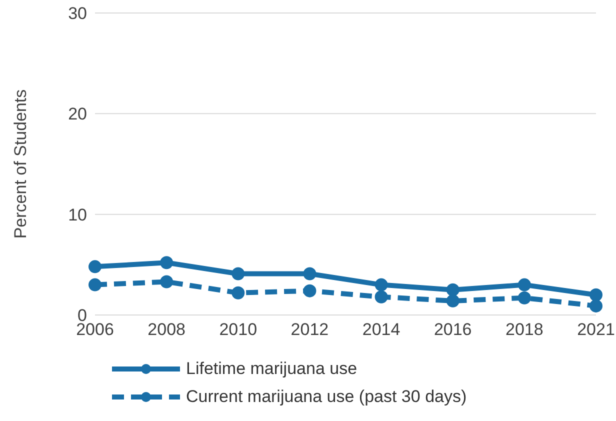 The width and height of the screenshot is (616, 421). What do you see at coordinates (381, 330) in the screenshot?
I see `x-tick-label: 2014` at bounding box center [381, 330].